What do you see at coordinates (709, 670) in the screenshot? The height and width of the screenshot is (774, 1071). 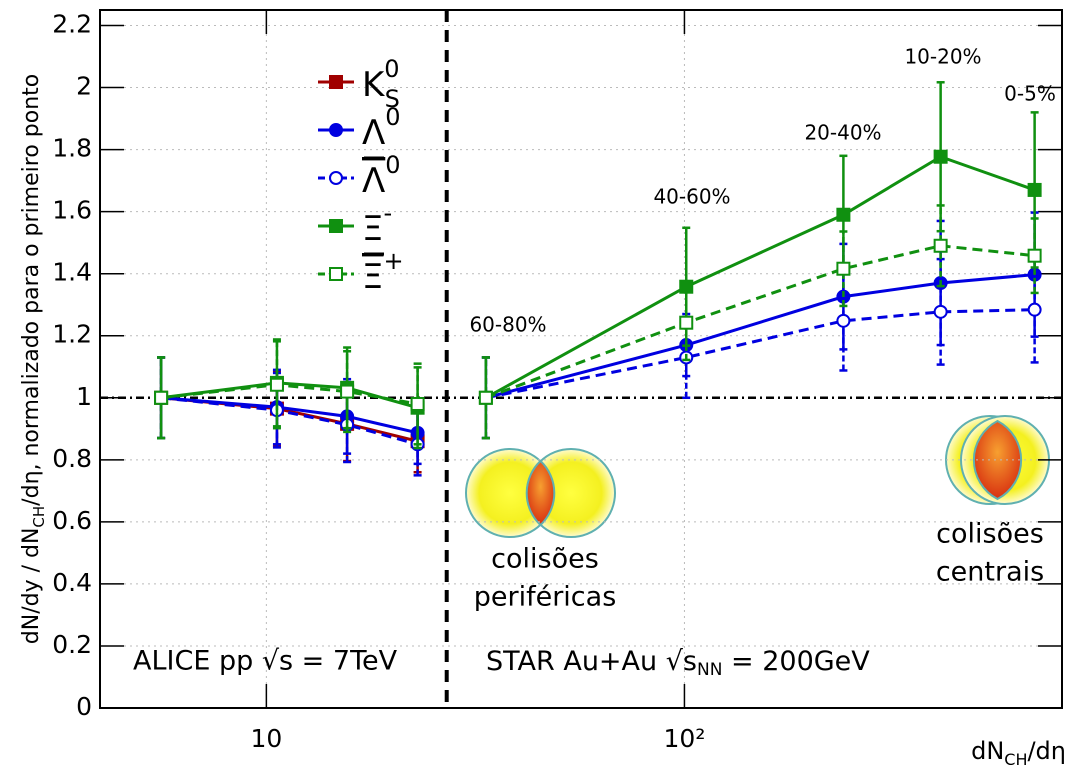 I see `star-label-part: NN` at bounding box center [709, 670].